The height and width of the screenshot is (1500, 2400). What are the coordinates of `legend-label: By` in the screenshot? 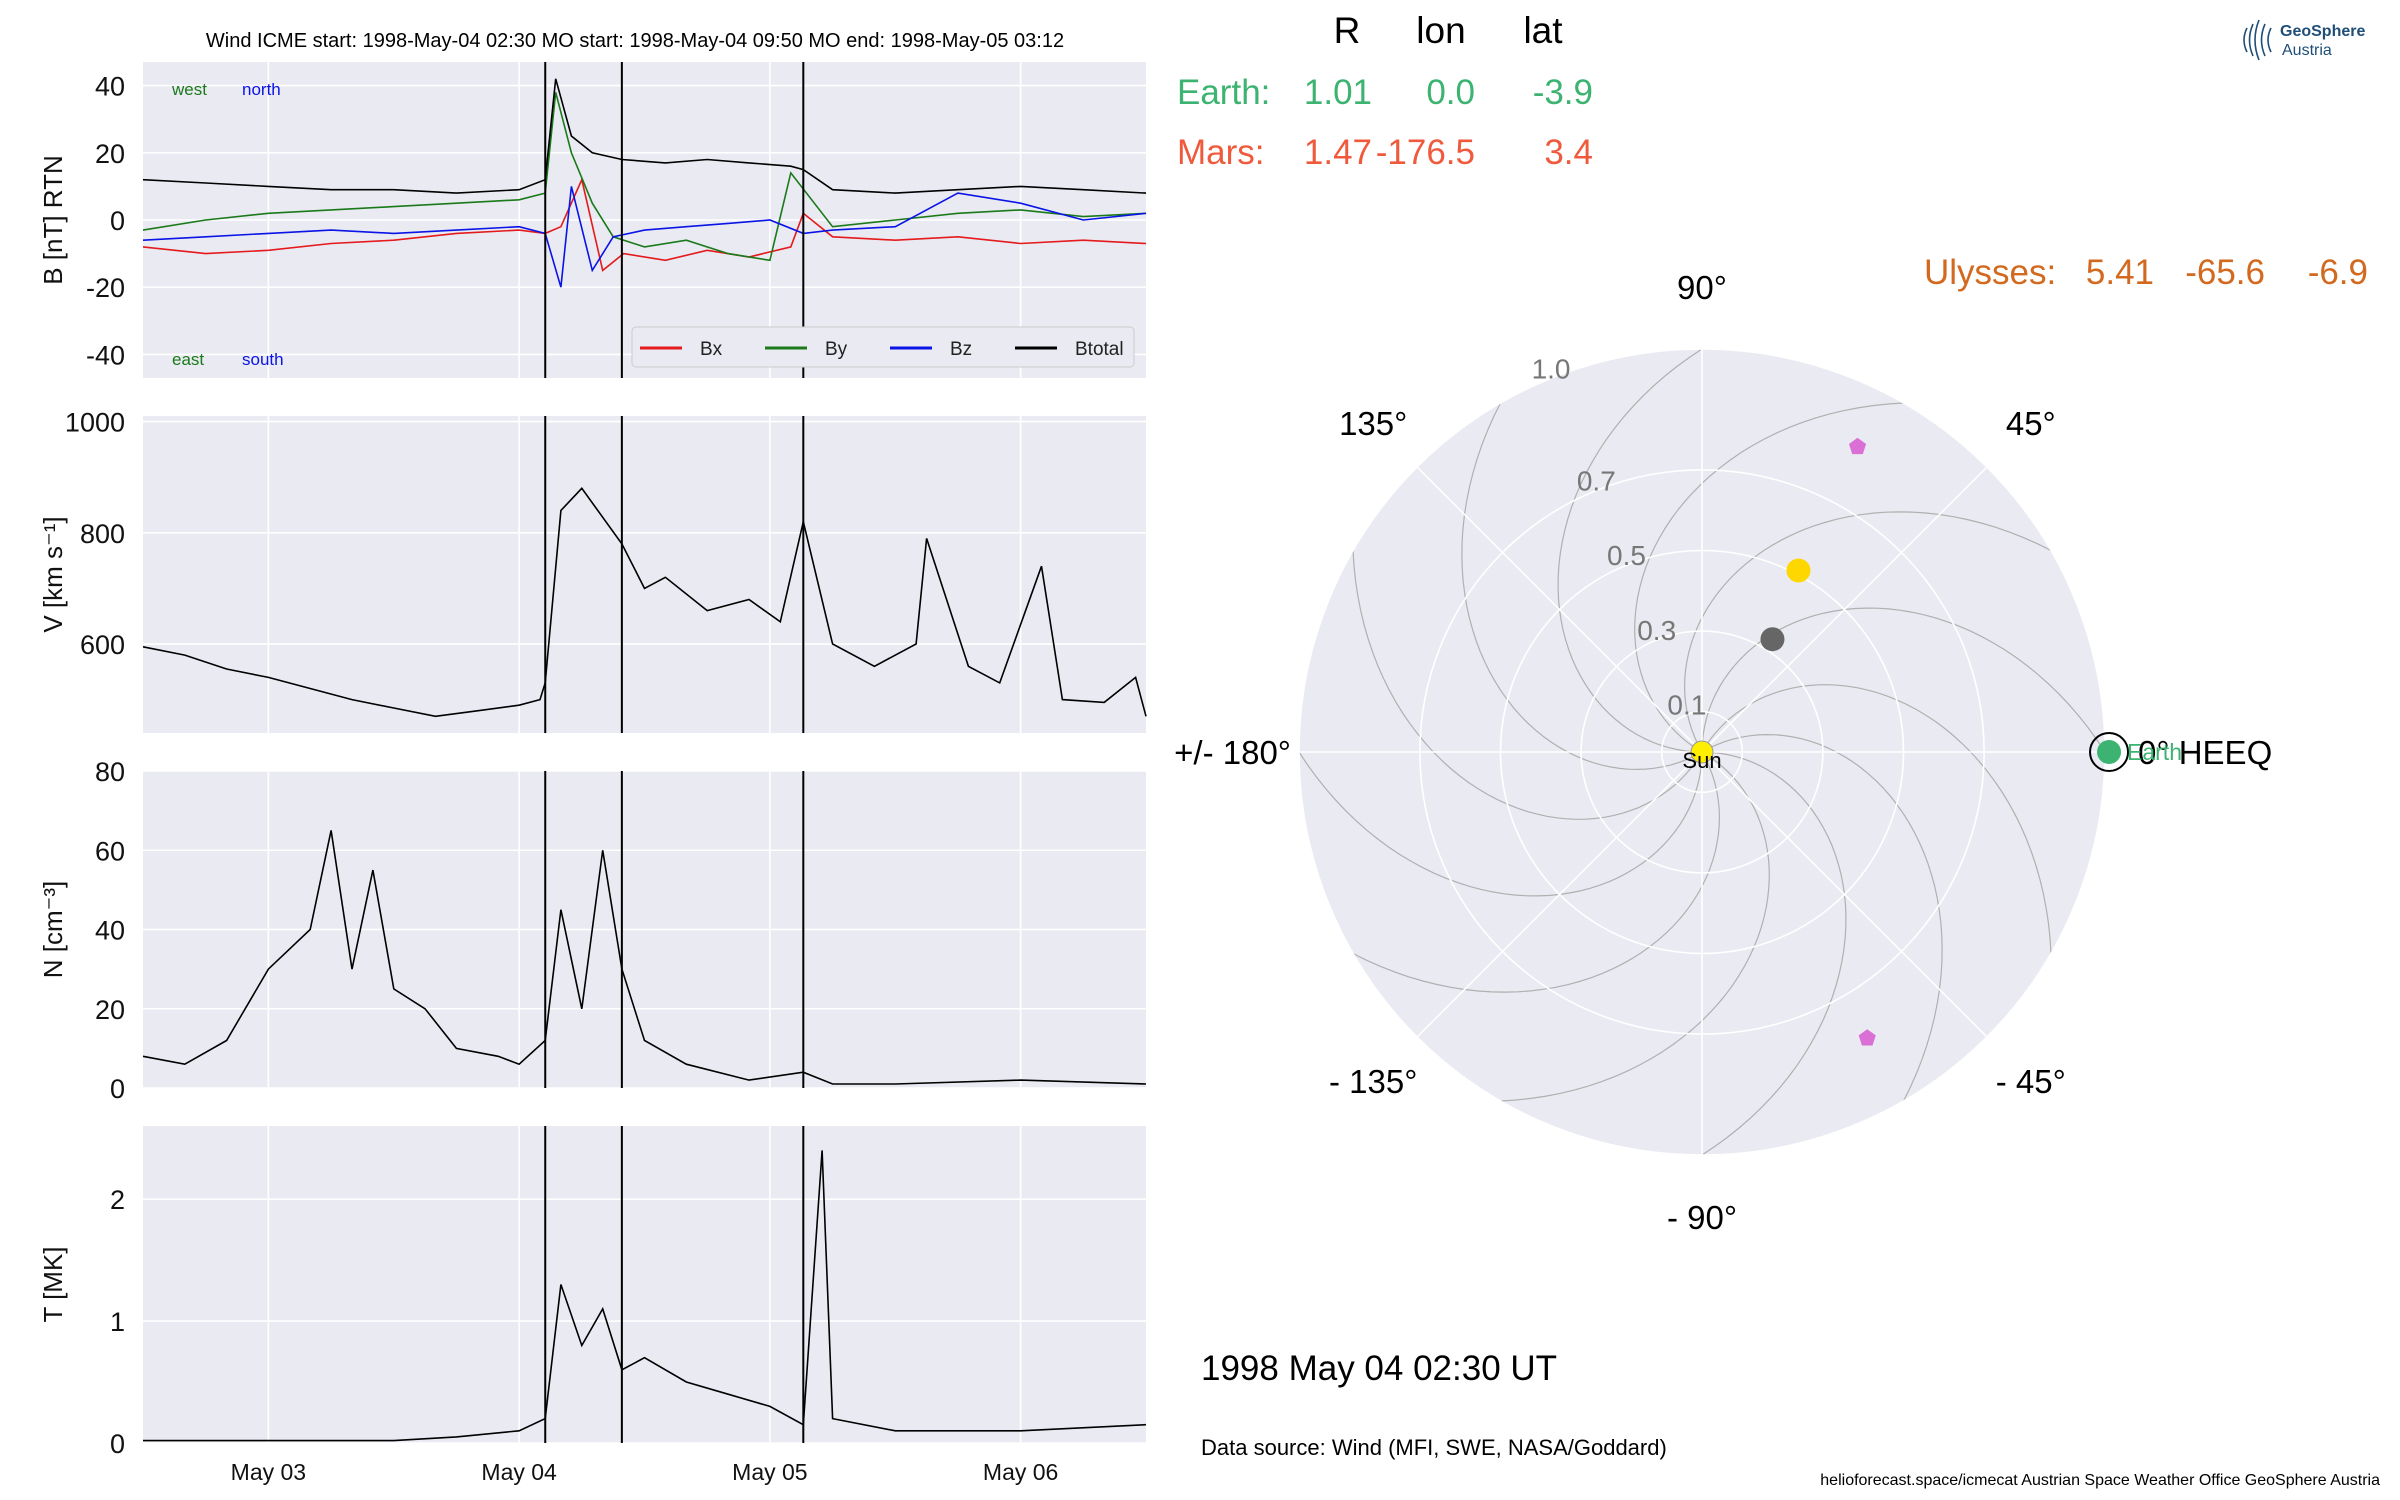 It's located at (836, 349).